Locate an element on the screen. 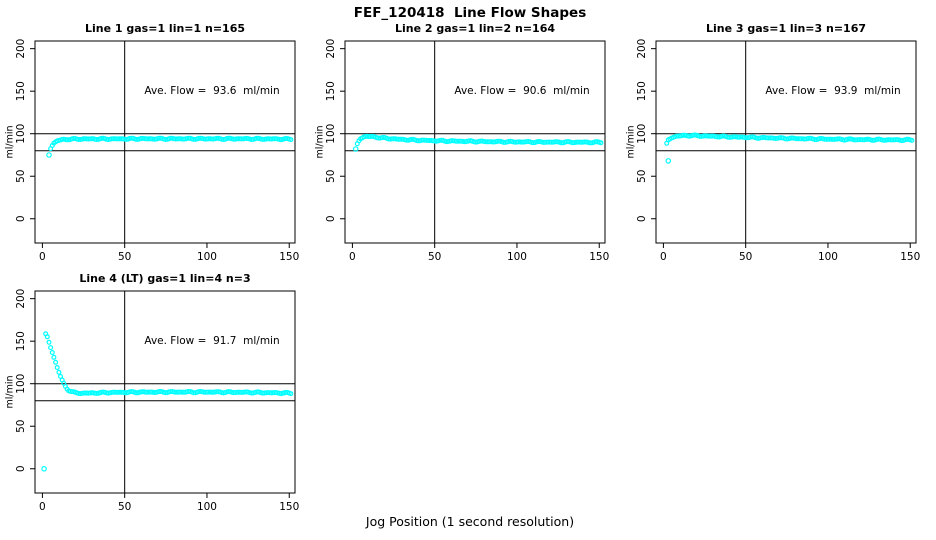 This screenshot has width=936, height=540. data-points-line1 is located at coordinates (170, 146).